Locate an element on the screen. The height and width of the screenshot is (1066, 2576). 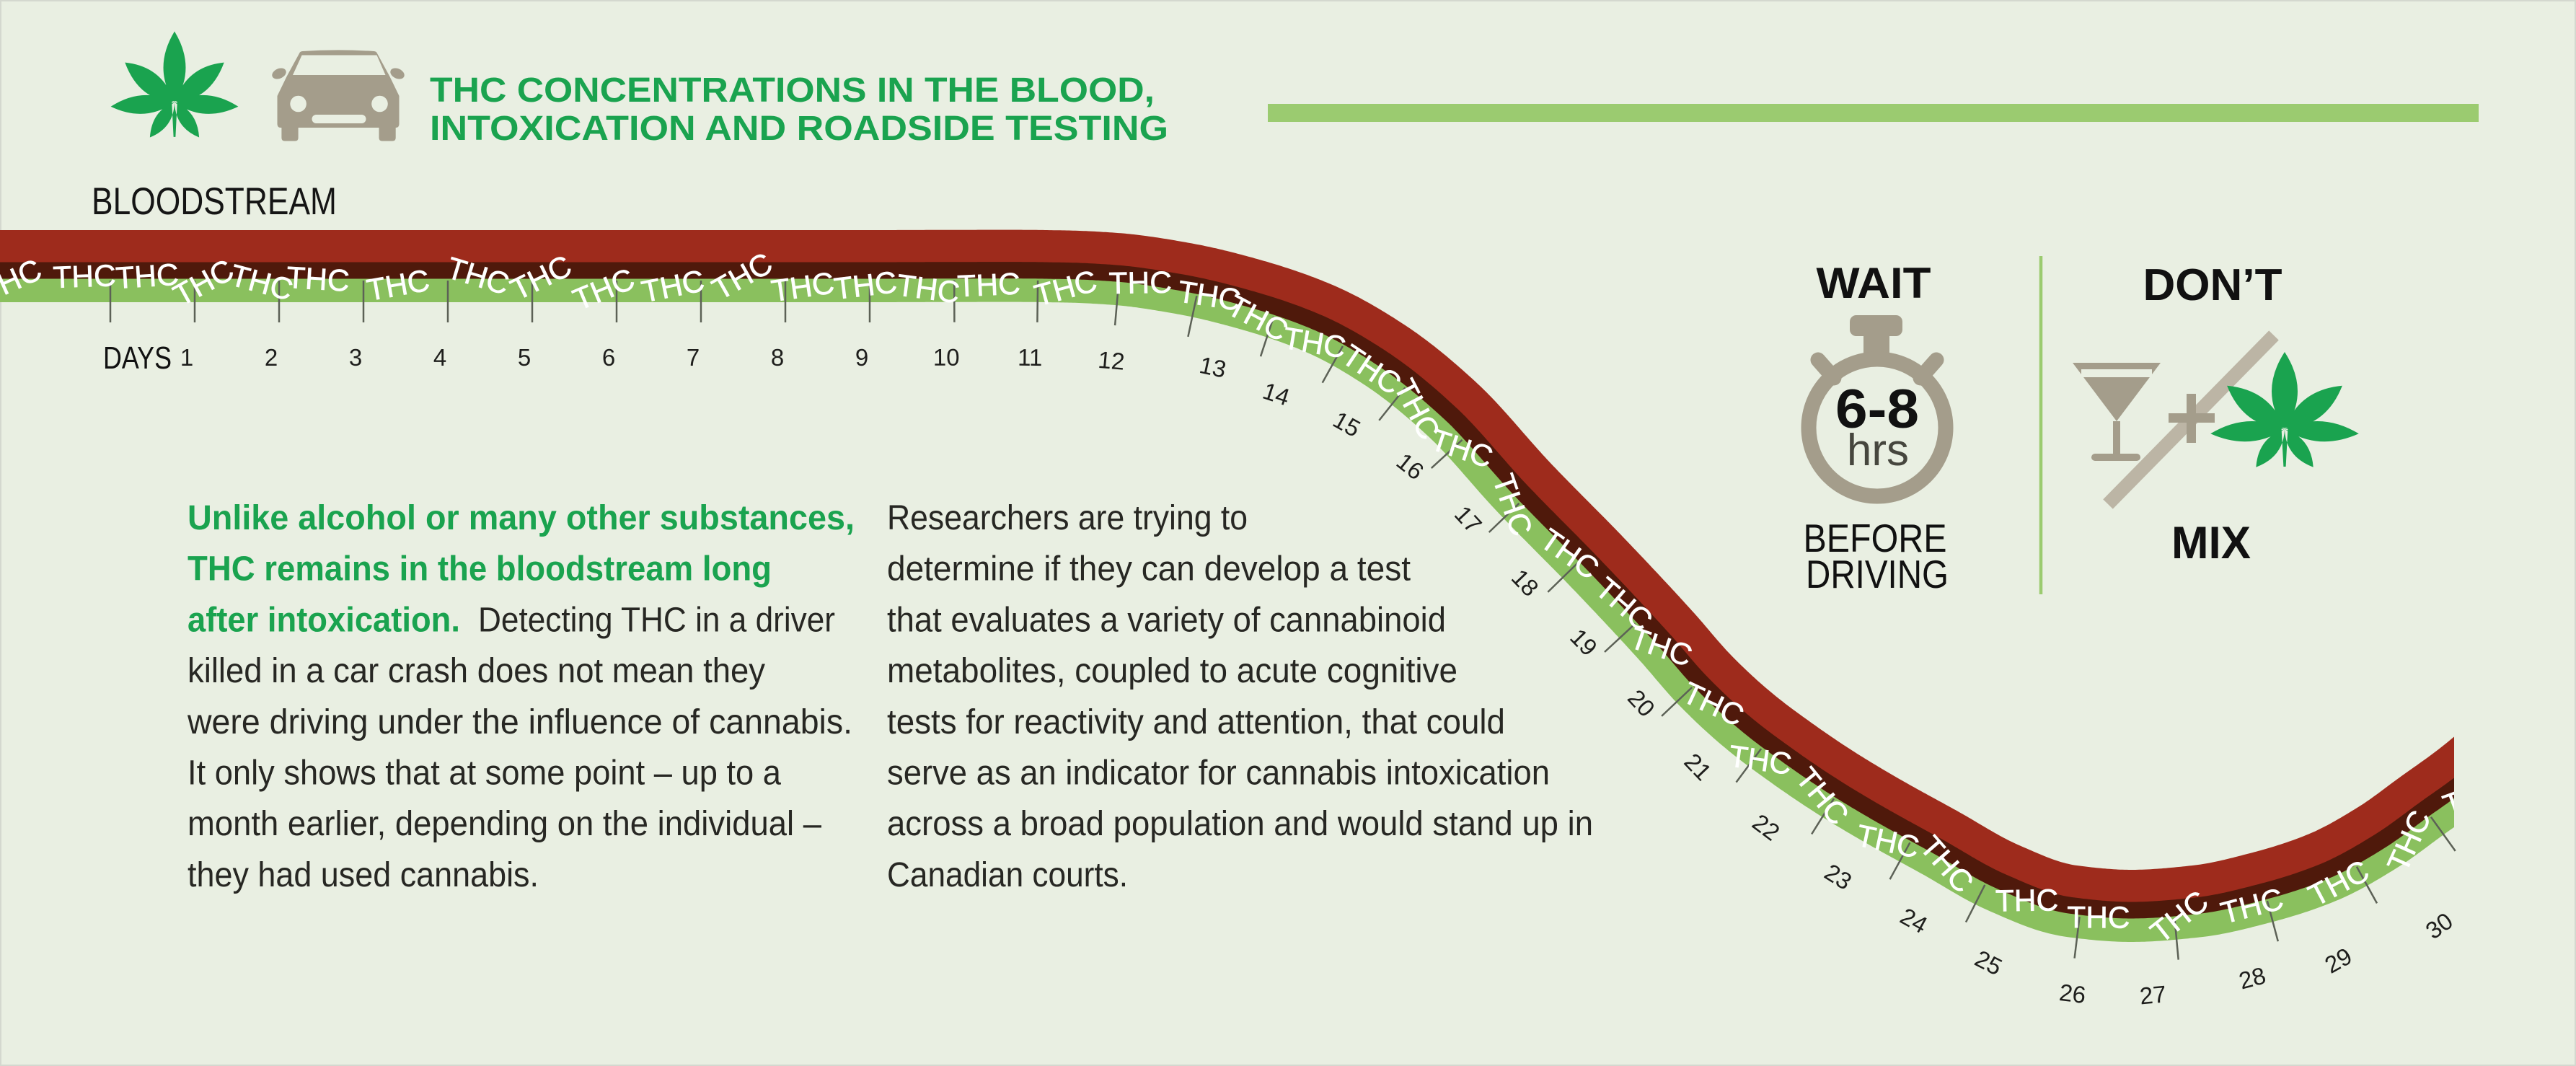
svg-text:killed in a car crash does not: killed in a car crash does not mean they is located at coordinates (477, 670).